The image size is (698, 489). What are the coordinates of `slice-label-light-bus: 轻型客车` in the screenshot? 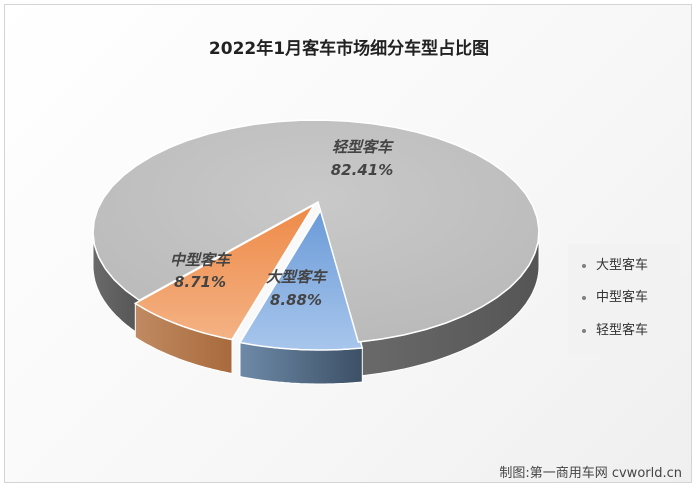 It's located at (363, 147).